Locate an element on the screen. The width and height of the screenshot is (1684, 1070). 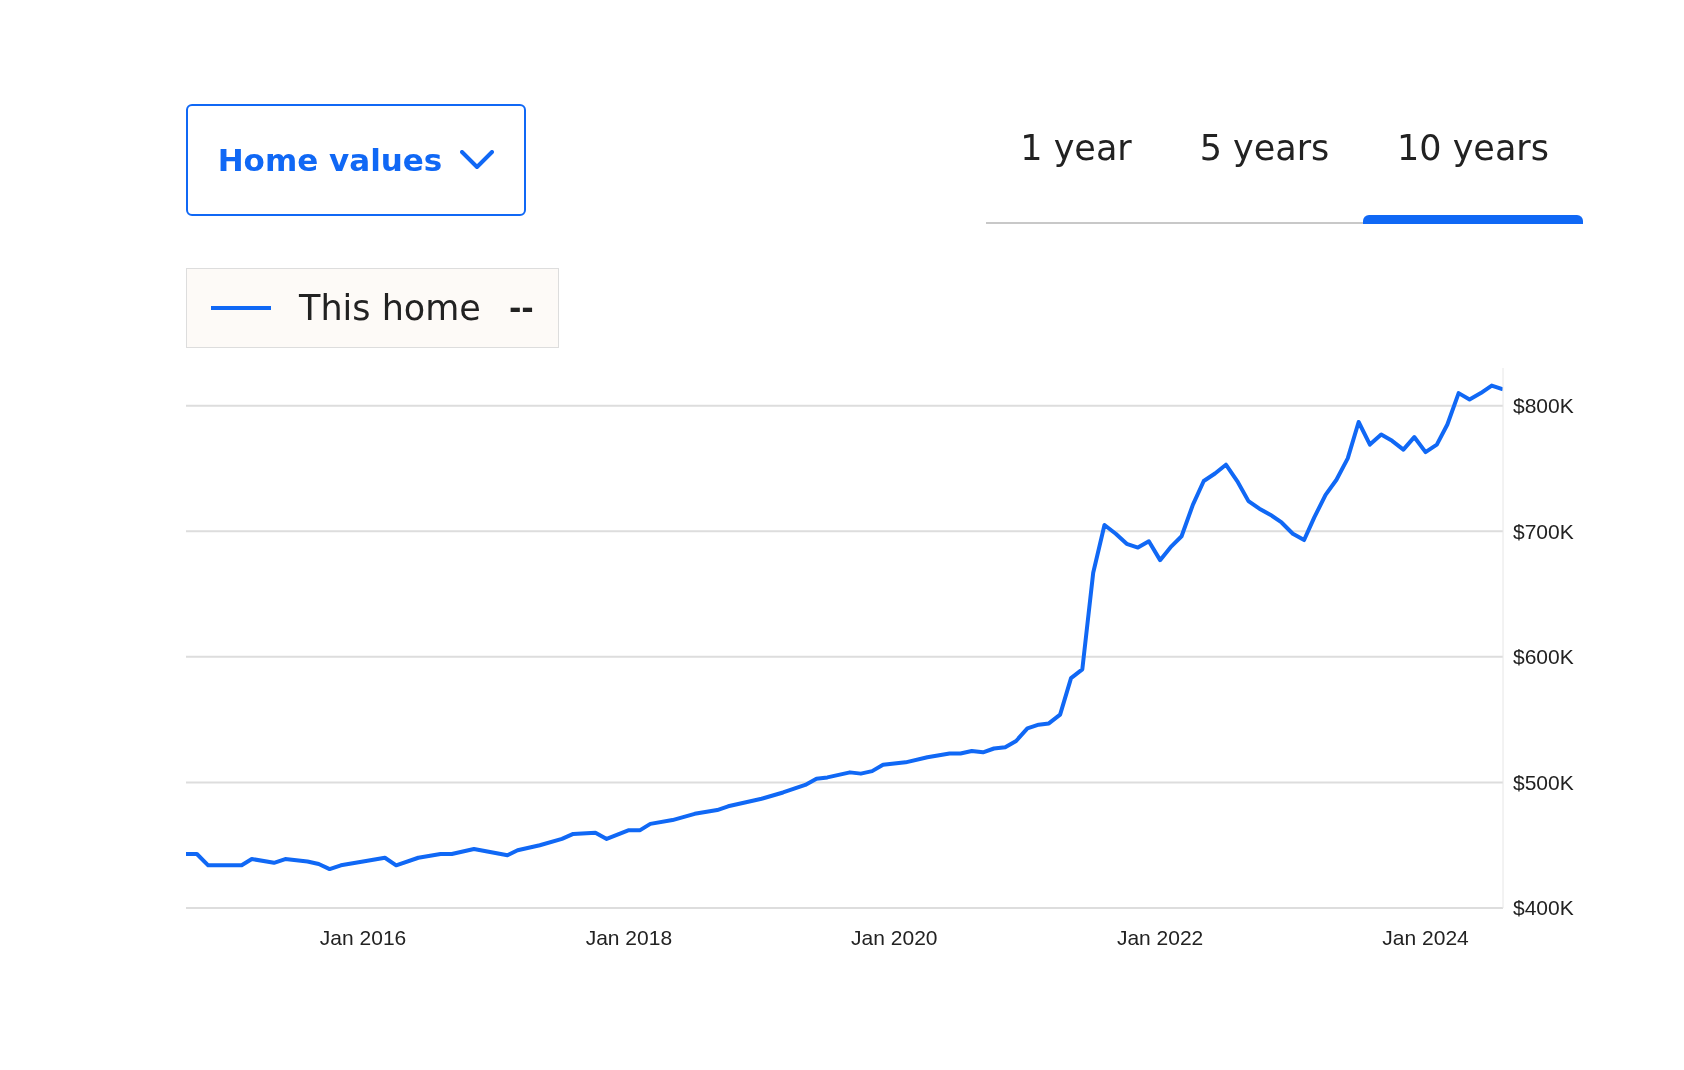
legend-label: This home is located at coordinates (390, 308).